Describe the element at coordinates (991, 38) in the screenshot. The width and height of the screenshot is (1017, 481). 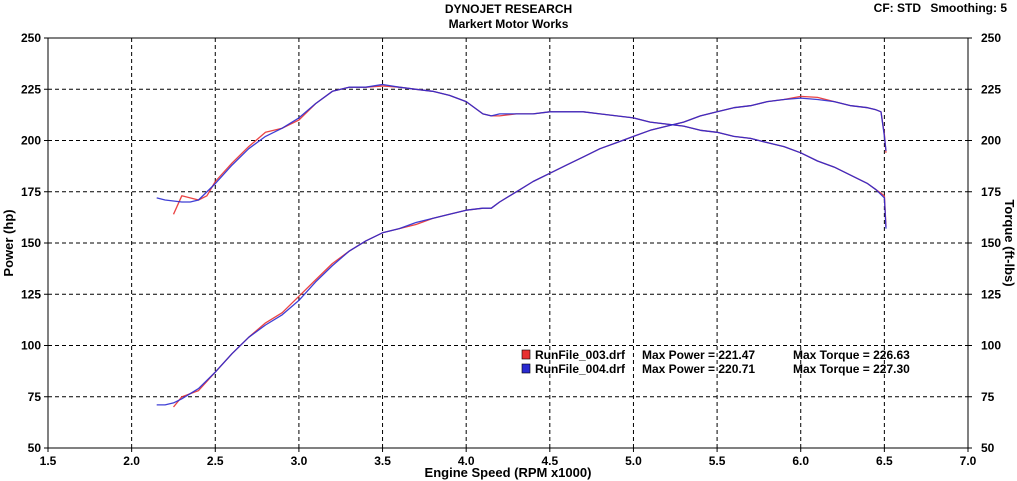
I see `y-tick-label-right: 250` at that location.